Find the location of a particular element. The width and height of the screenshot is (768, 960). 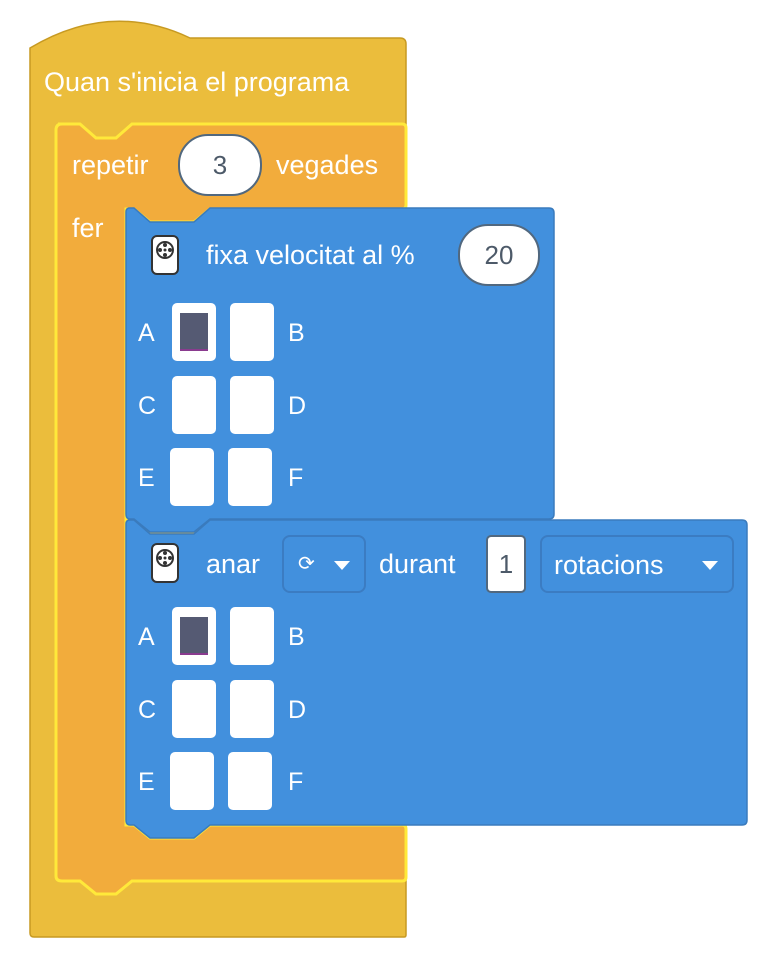

direction-dropdown: ⟳ is located at coordinates (324, 564).